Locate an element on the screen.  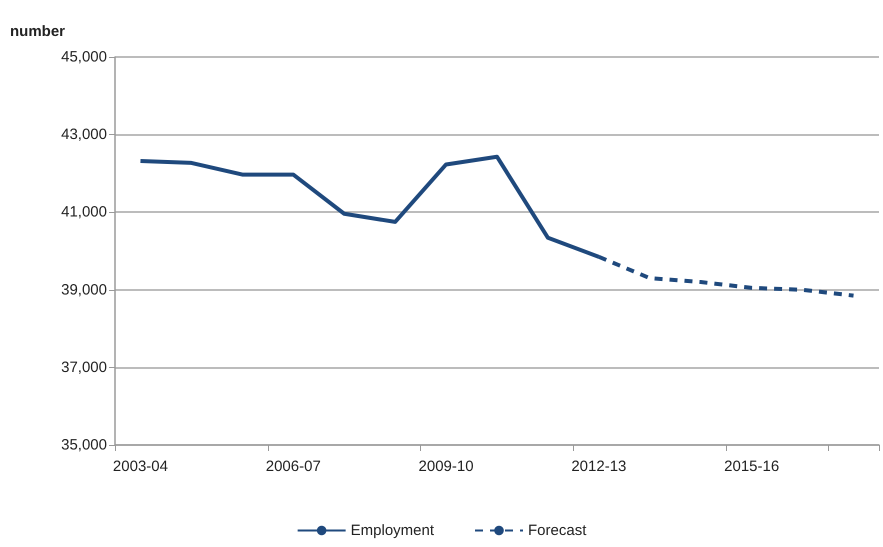
legend-label: Forecast is located at coordinates (558, 530).